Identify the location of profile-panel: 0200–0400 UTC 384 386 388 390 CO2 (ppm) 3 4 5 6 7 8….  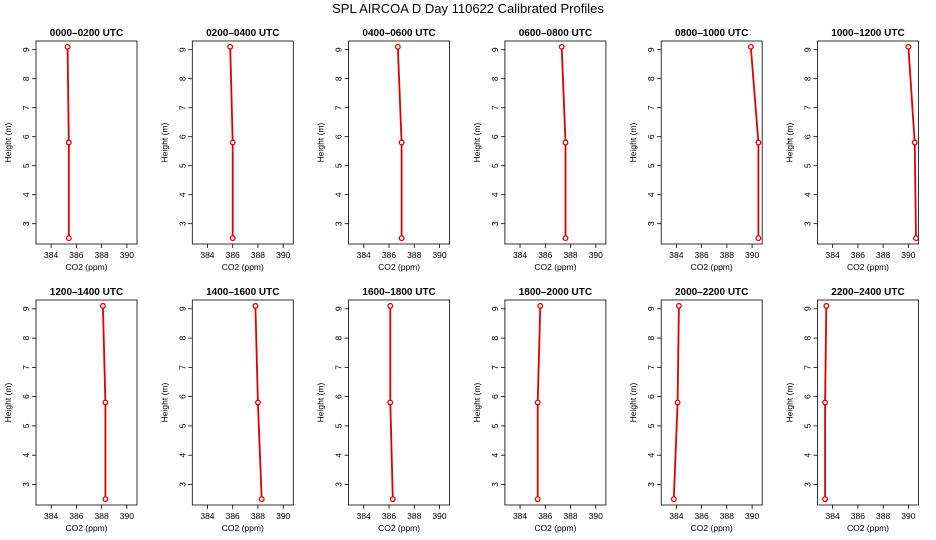
(226, 150).